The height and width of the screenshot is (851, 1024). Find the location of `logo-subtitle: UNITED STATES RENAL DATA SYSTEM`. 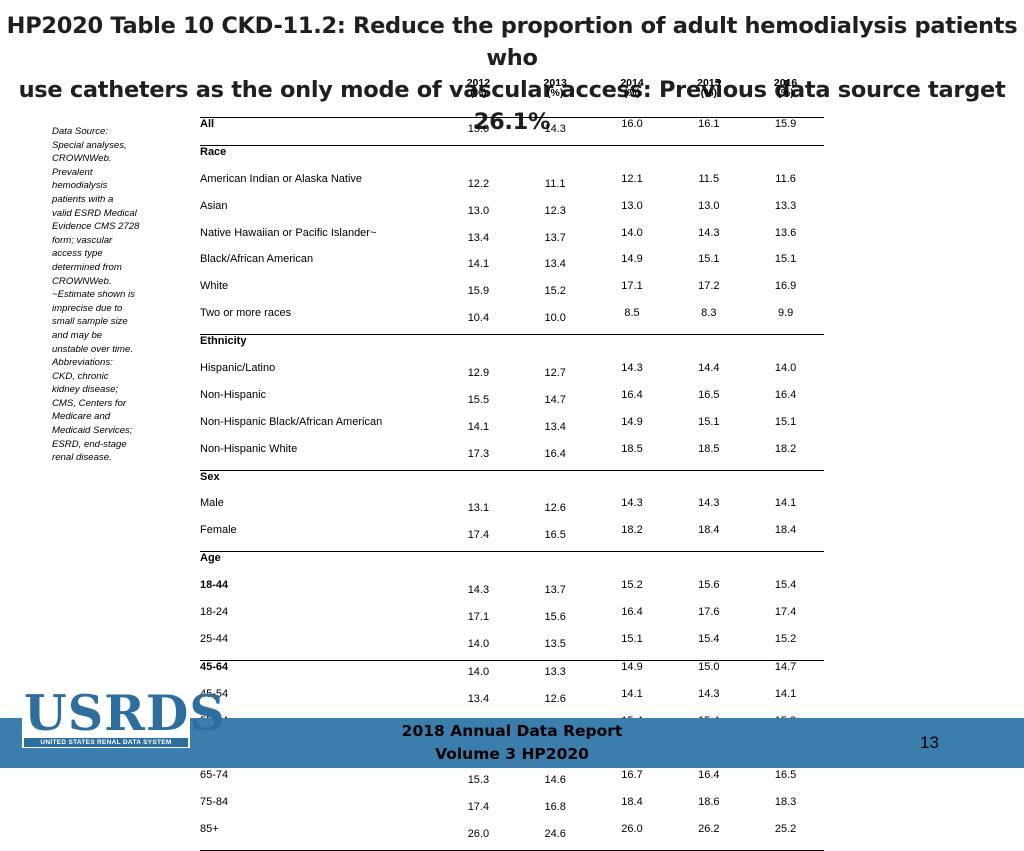

logo-subtitle: UNITED STATES RENAL DATA SYSTEM is located at coordinates (106, 742).